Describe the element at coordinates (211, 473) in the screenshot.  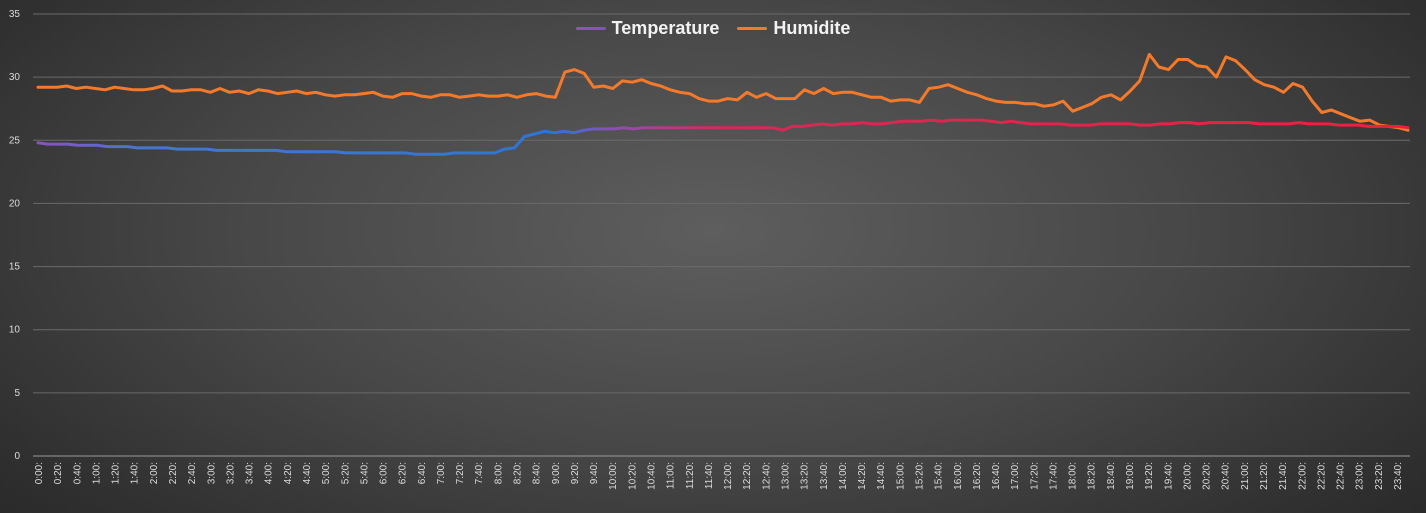
I see `x-tick-label: 3:00:` at that location.